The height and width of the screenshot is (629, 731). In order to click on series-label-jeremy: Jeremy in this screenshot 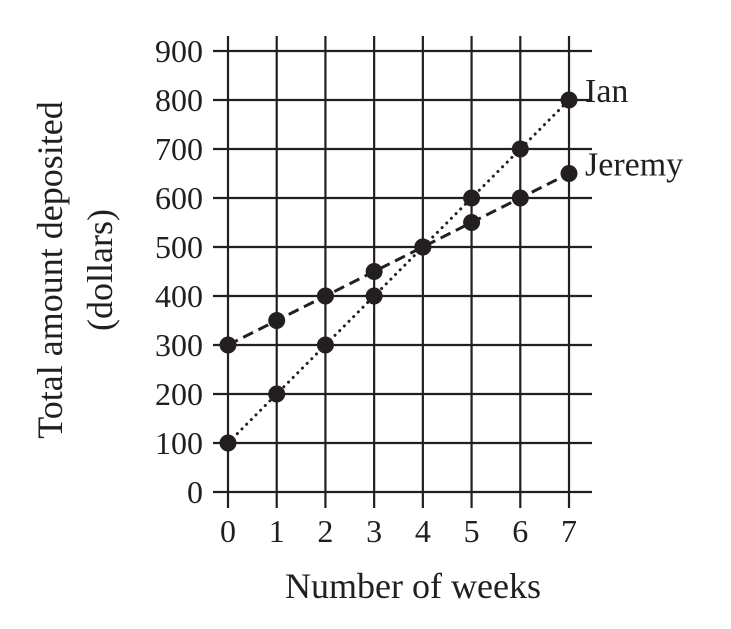, I will do `click(634, 165)`.